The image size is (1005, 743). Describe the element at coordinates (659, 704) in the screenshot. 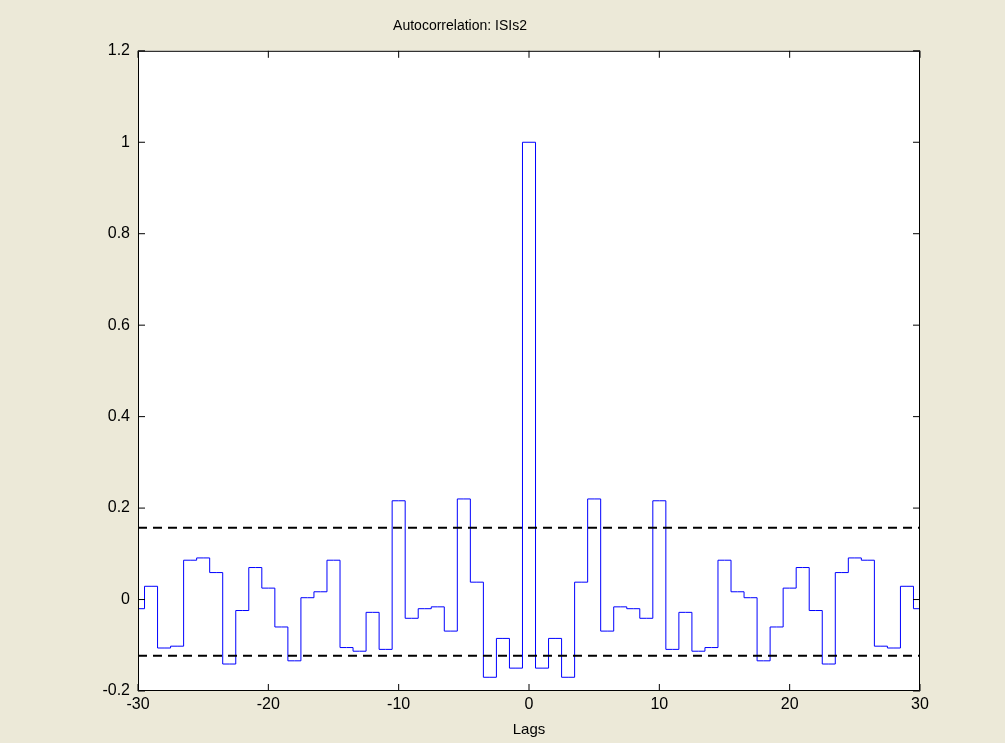

I see `x-tick-label: 10` at that location.